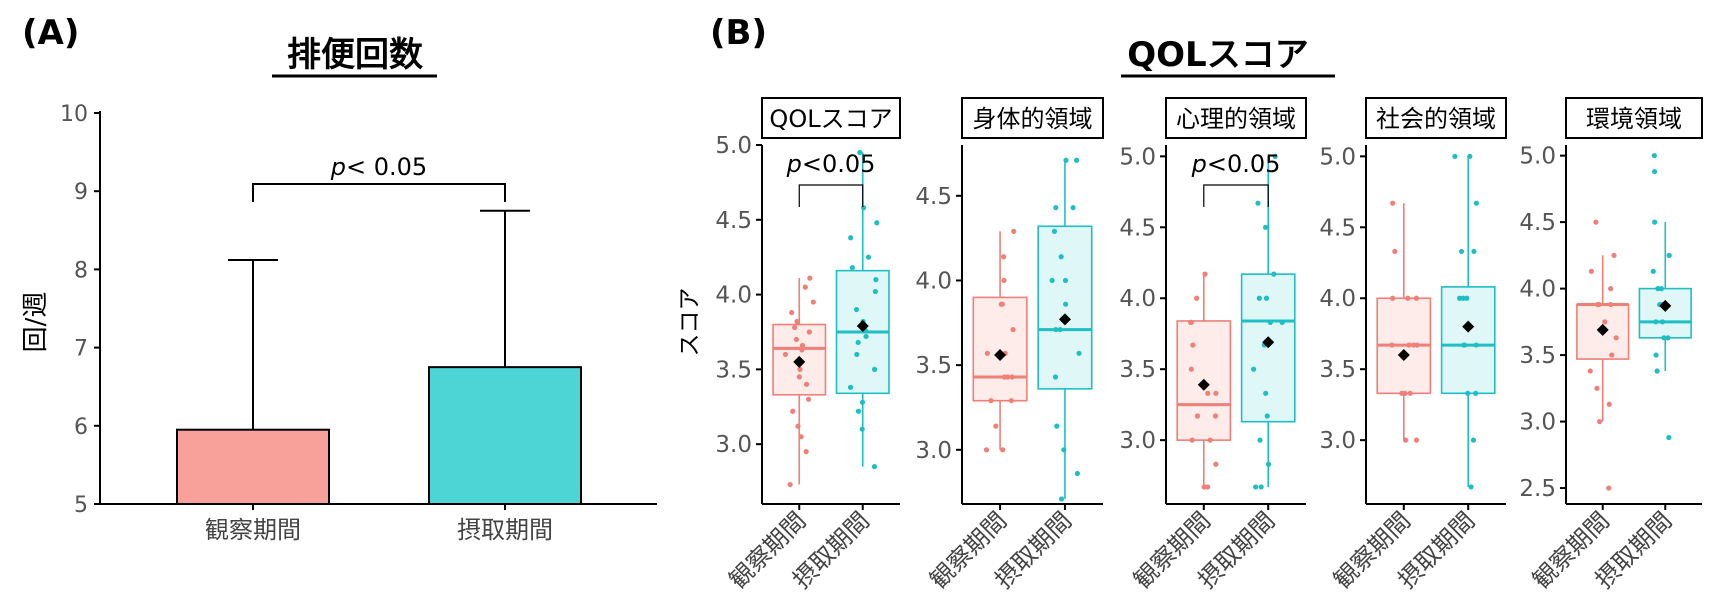  What do you see at coordinates (379, 192) in the screenshot?
I see `panel-a-significance-bracket` at bounding box center [379, 192].